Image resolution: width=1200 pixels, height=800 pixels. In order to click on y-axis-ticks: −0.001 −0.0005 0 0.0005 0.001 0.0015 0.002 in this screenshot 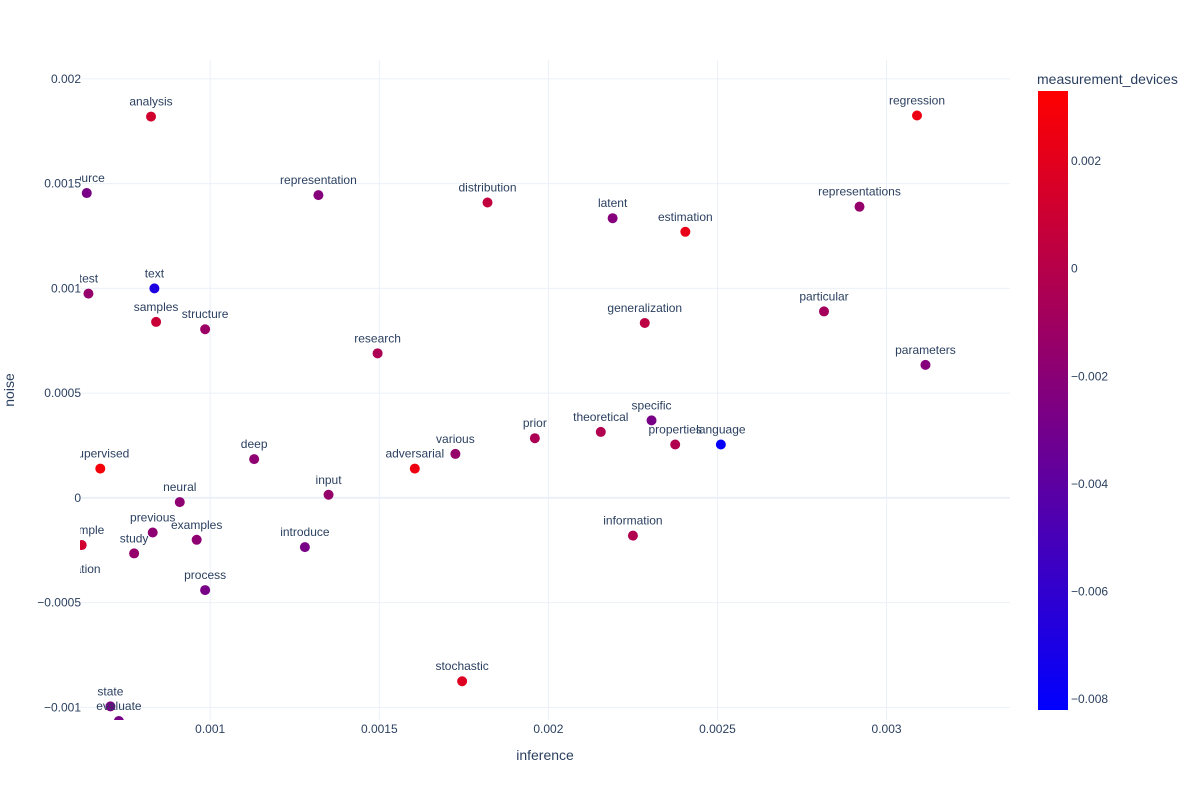, I will do `click(59, 393)`.